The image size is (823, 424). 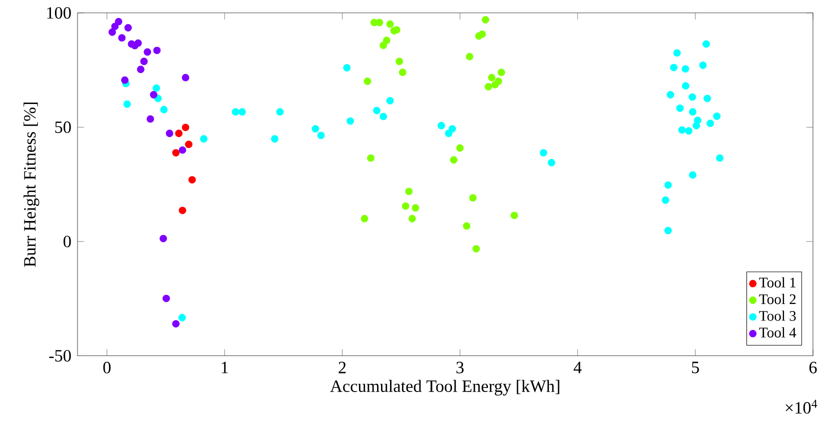 What do you see at coordinates (777, 315) in the screenshot?
I see `legend-label: Tool 3` at bounding box center [777, 315].